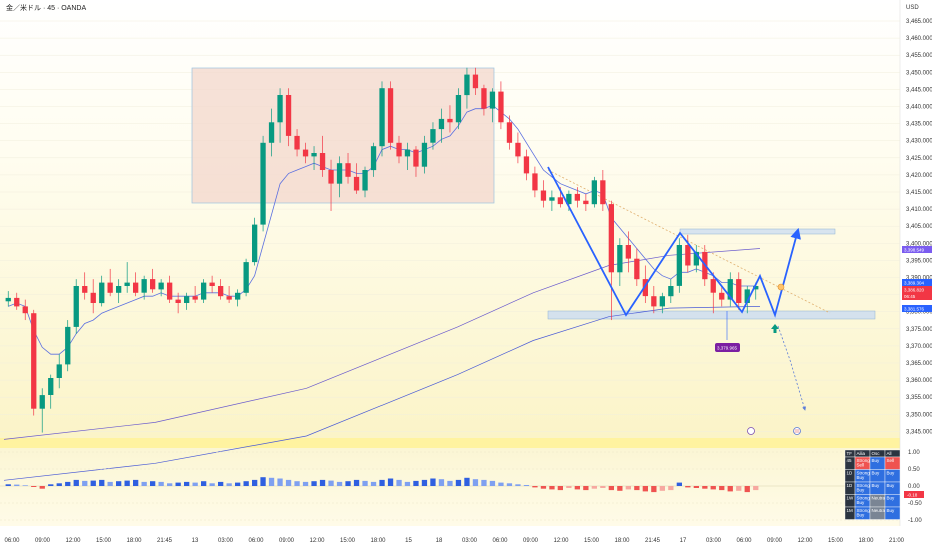  I want to click on price-tick-label: 3,345.000, so click(919, 432).